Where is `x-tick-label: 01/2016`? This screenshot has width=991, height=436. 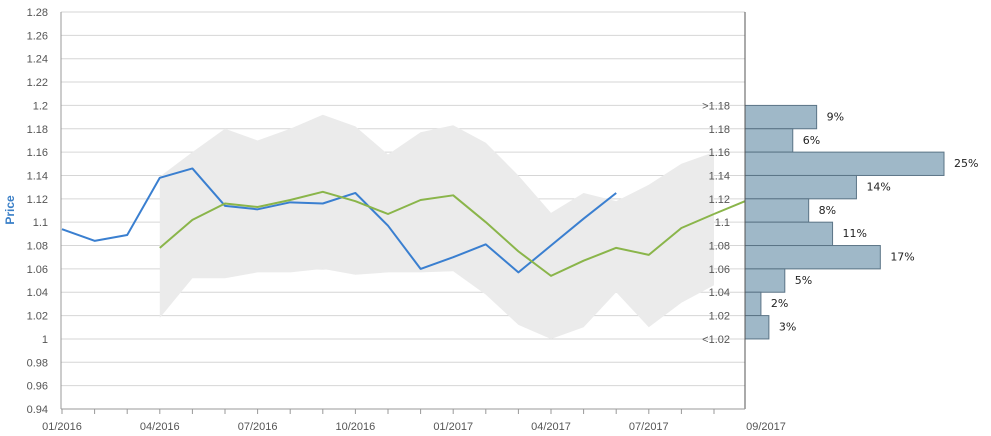
x-tick-label: 01/2016 is located at coordinates (62, 427).